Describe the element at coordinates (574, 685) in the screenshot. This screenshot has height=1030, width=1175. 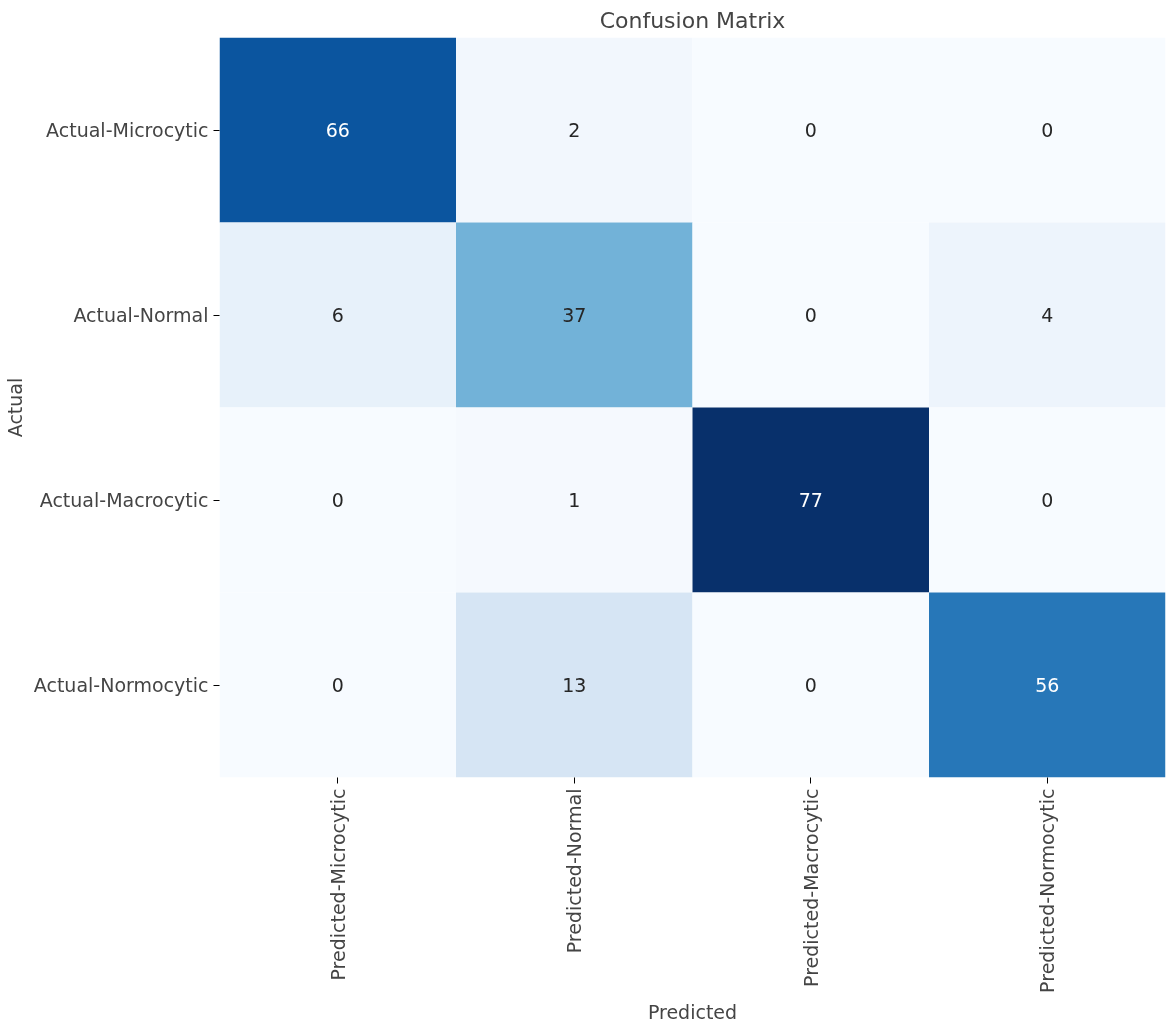
I see `data-label: 13` at that location.